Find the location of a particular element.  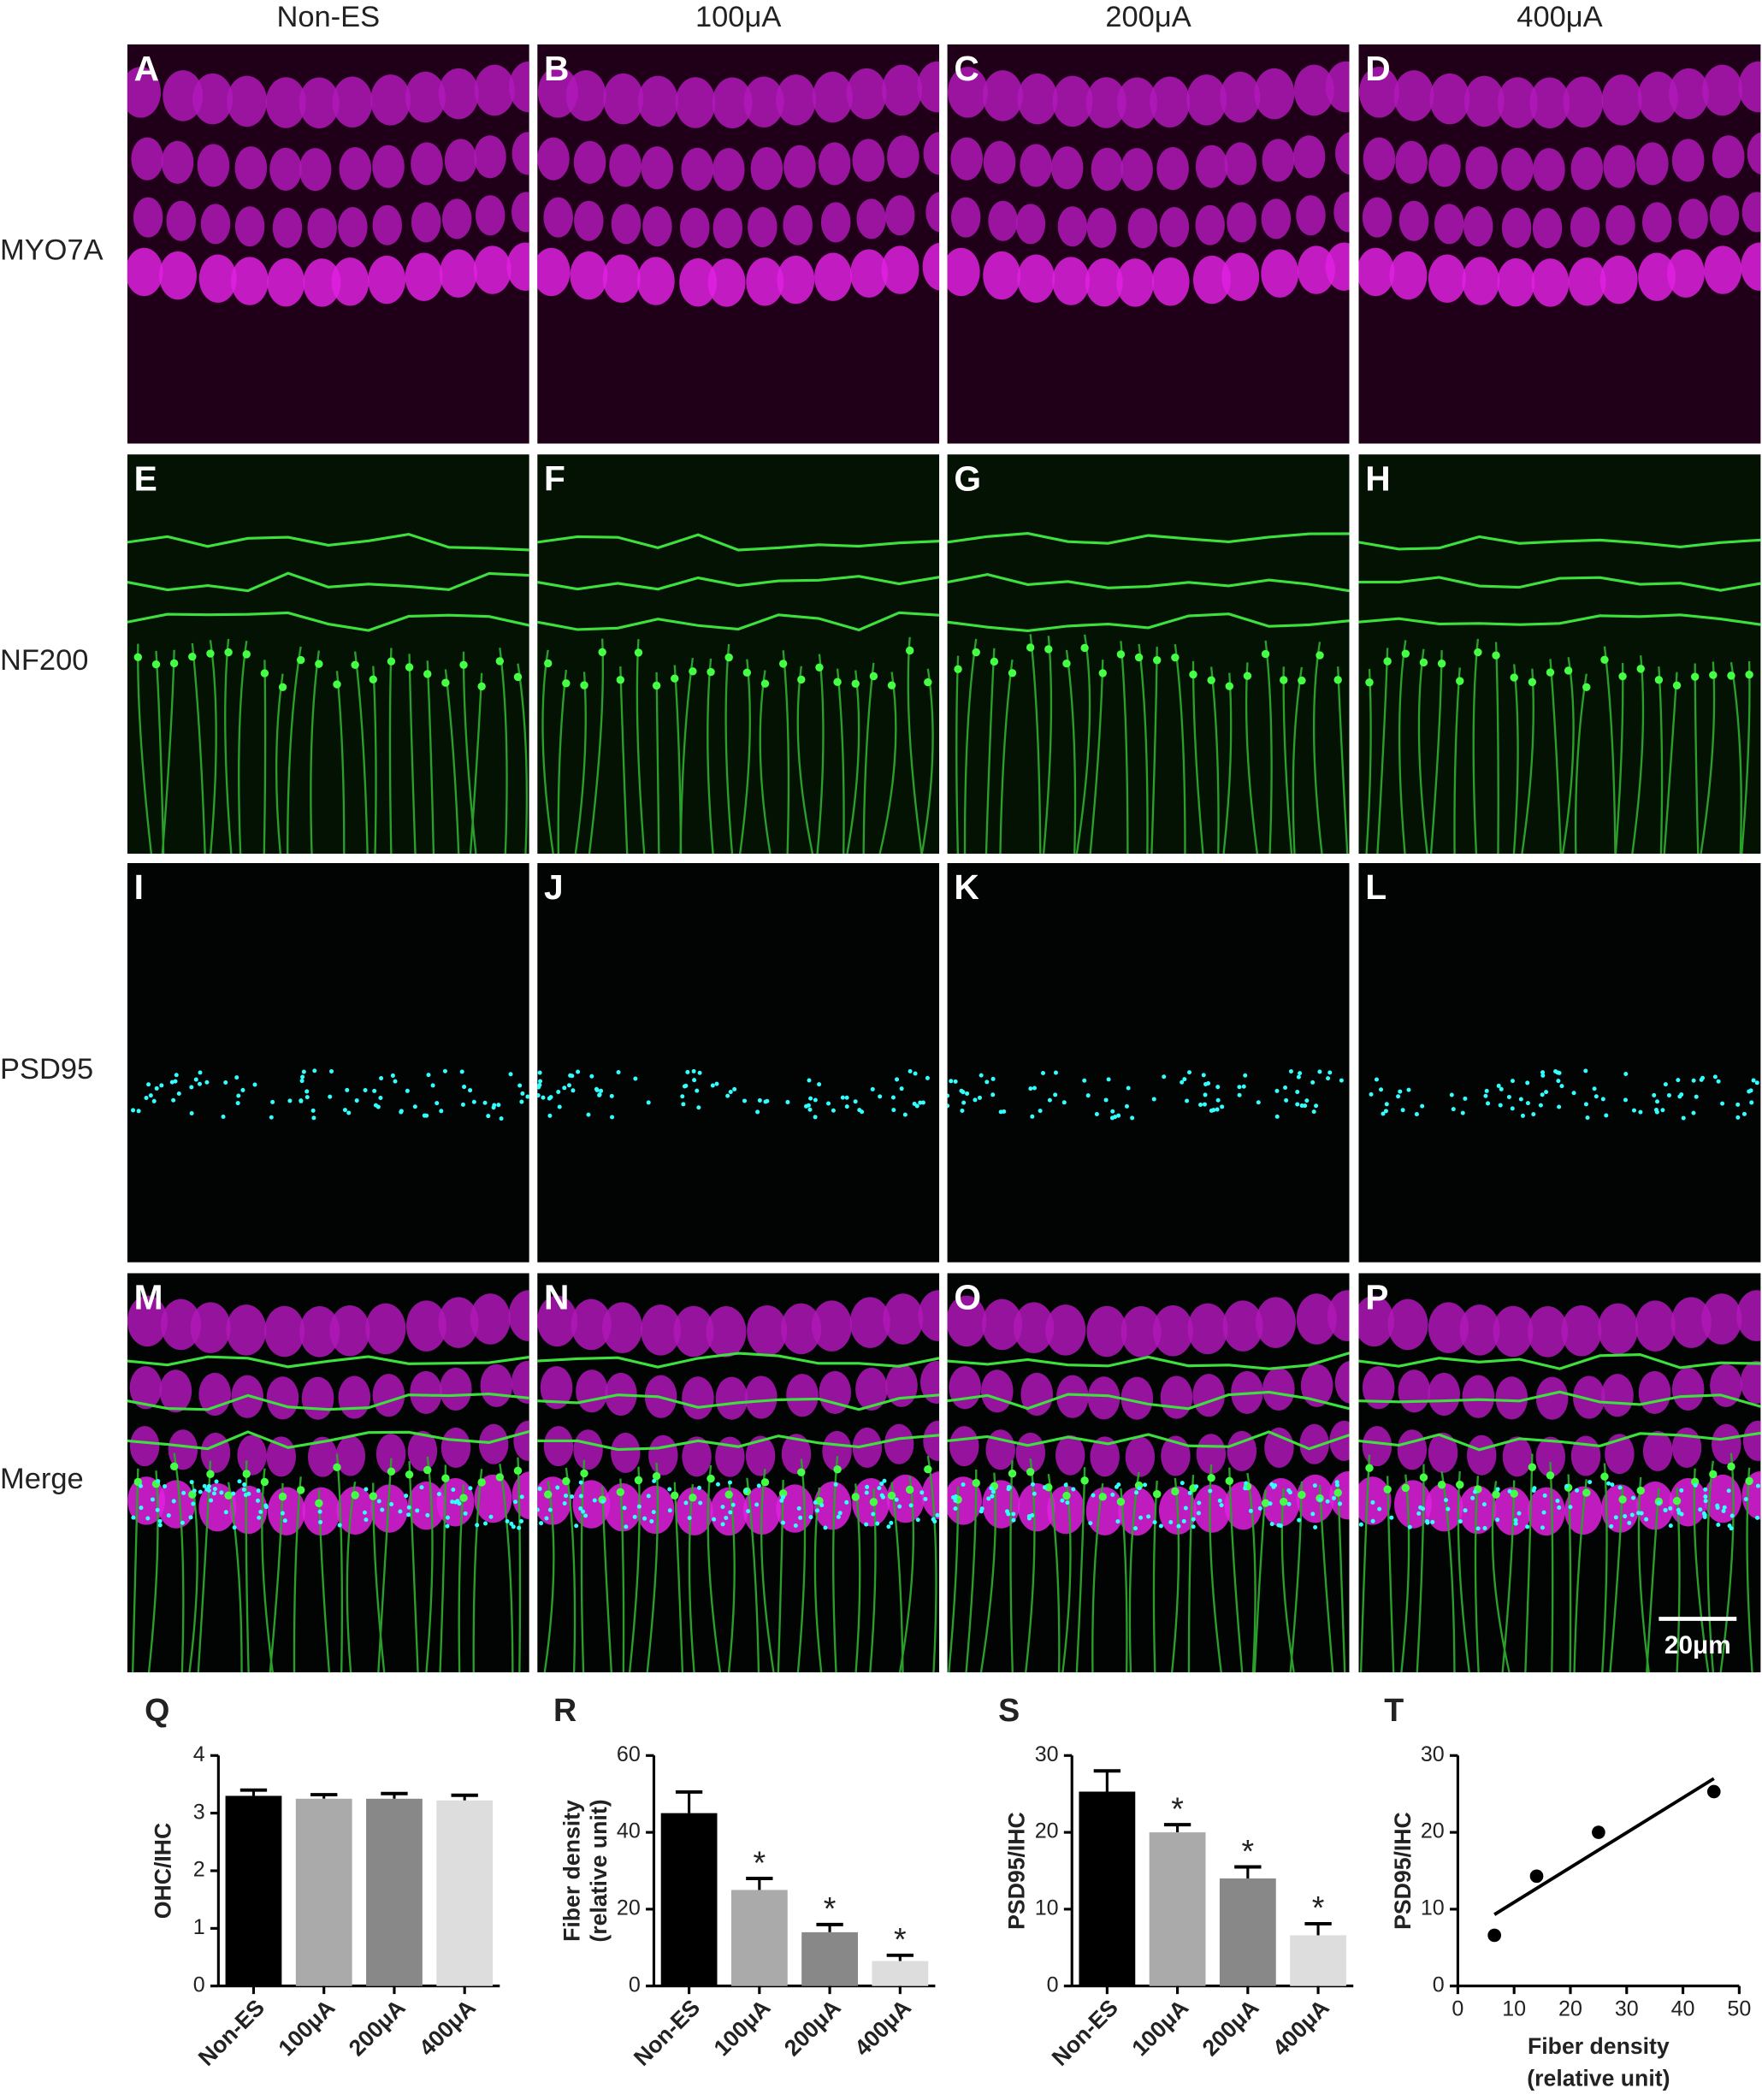

significance-mark: * is located at coordinates (900, 1939).